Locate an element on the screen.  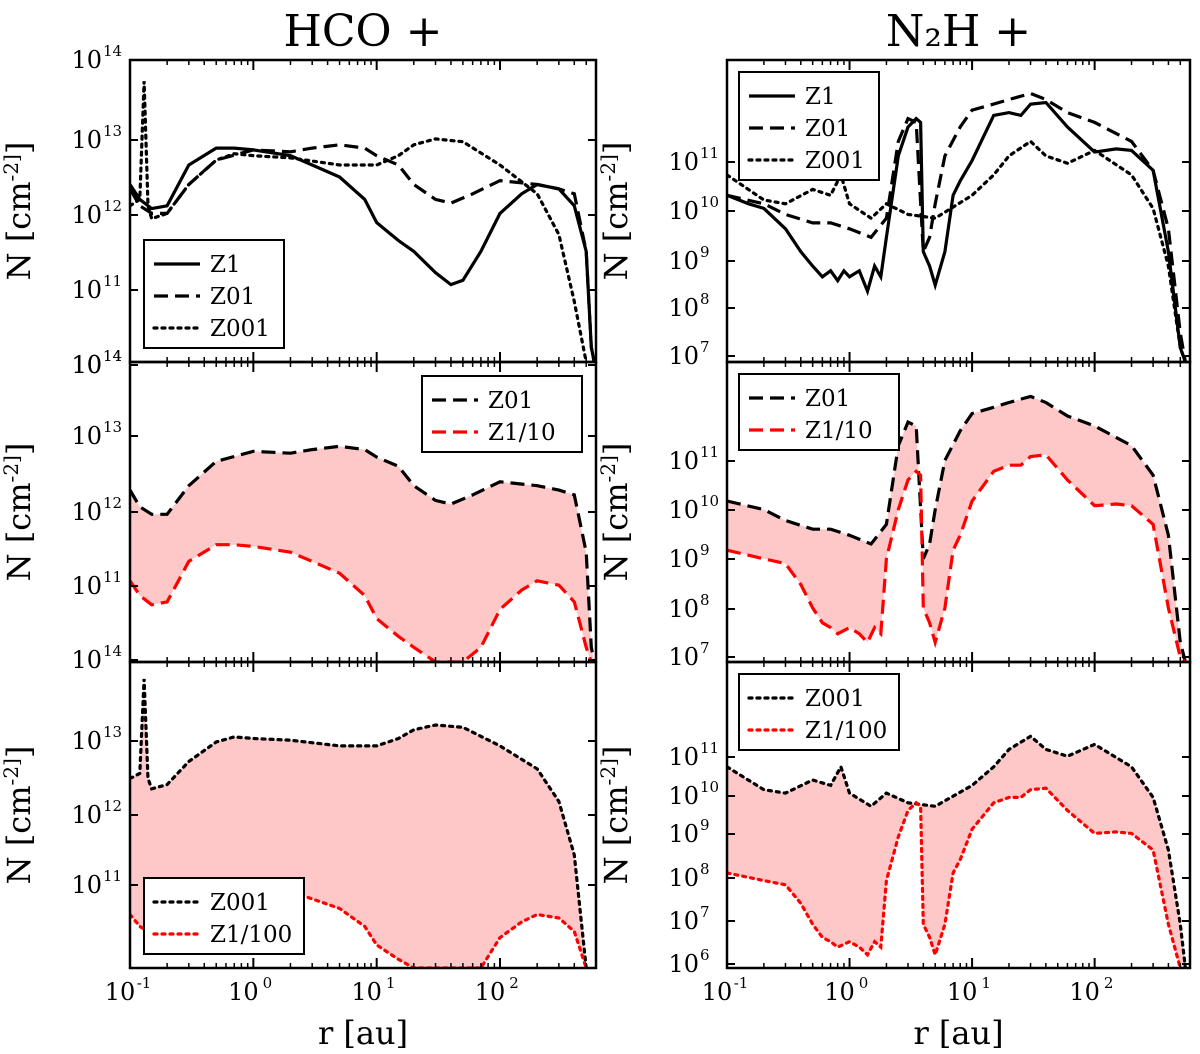
y-tick-label-exponent: 6 is located at coordinates (705, 955).